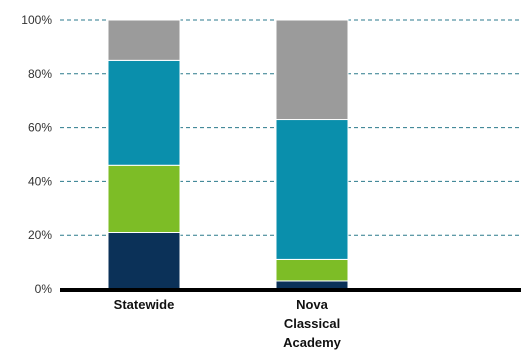  I want to click on category-label: Nova Classical Academy, so click(312, 323).